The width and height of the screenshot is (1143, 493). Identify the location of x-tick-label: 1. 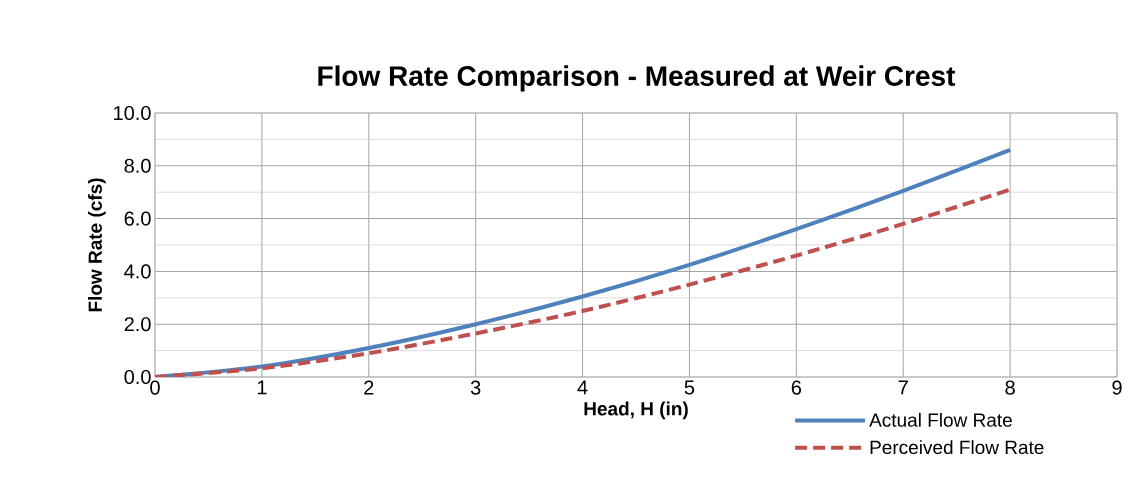
(262, 387).